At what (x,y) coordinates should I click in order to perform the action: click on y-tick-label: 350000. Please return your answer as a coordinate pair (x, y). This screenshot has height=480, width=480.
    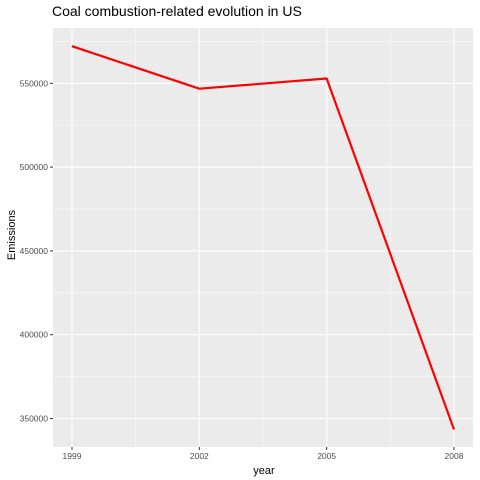
    Looking at the image, I should click on (34, 419).